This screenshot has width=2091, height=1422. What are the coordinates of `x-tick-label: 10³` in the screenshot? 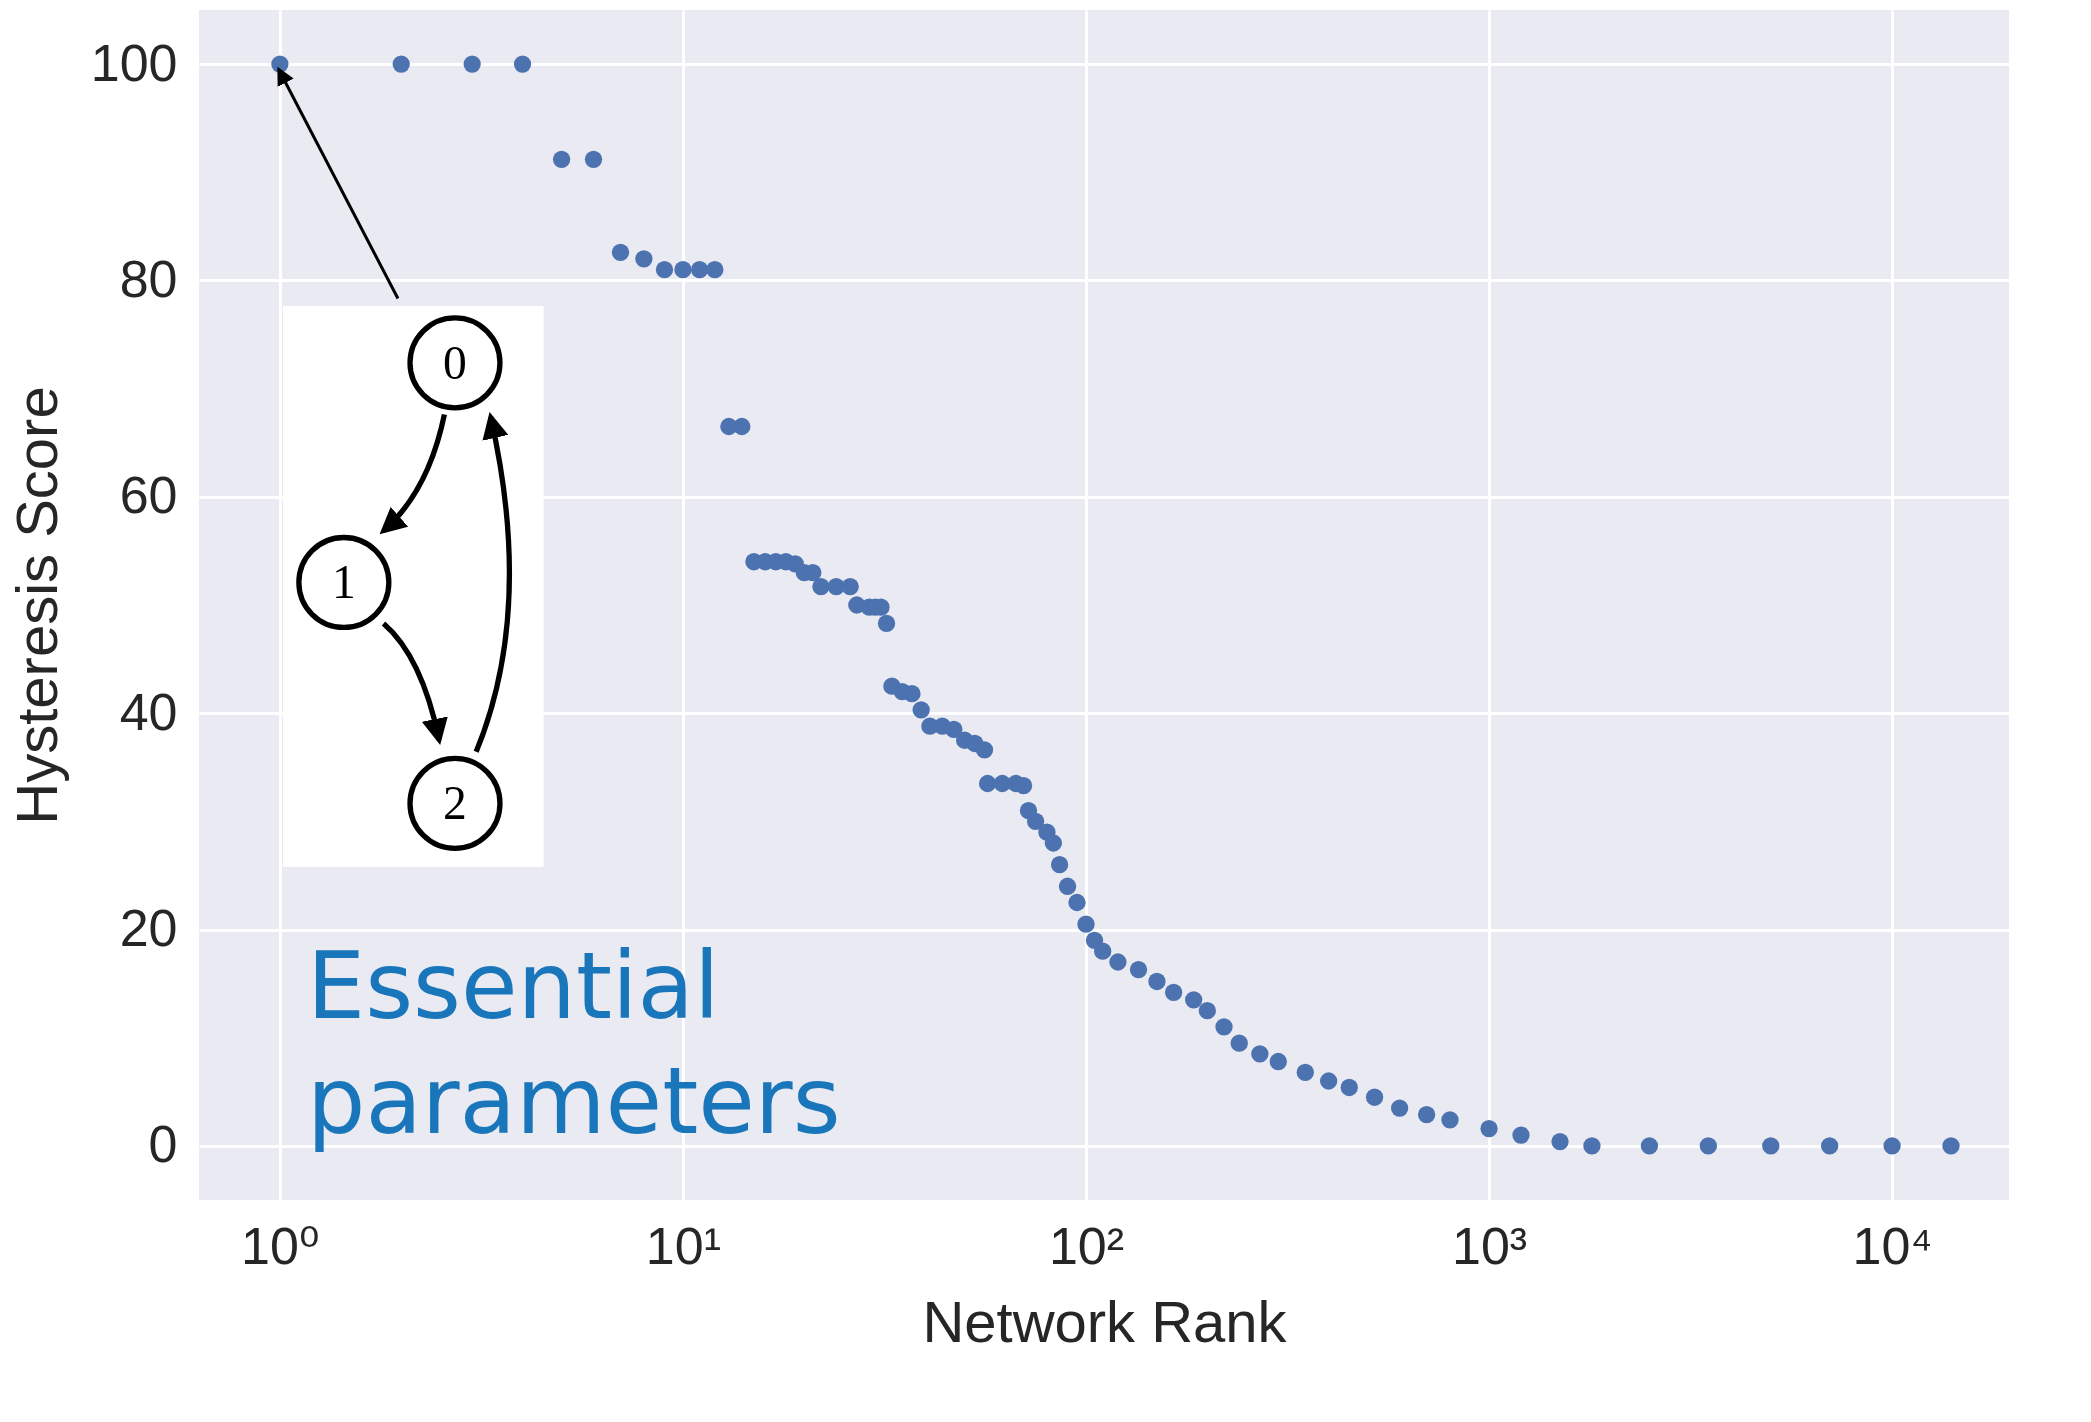 It's located at (1489, 1245).